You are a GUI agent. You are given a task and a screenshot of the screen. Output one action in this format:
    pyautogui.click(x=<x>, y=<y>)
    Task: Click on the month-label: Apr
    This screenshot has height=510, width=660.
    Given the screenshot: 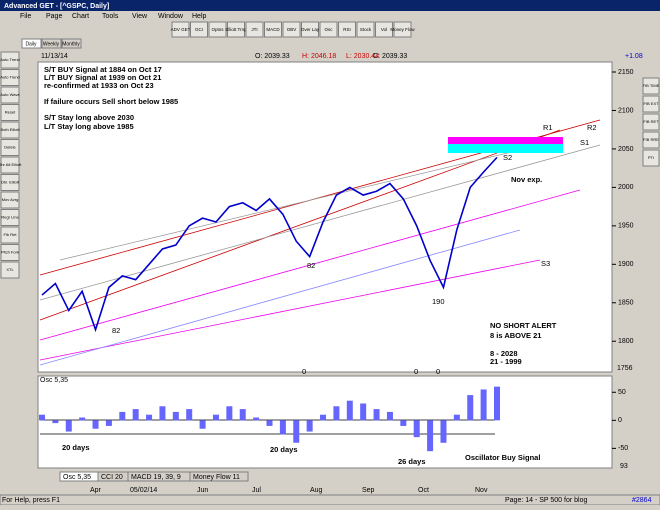 What is the action you would take?
    pyautogui.click(x=96, y=490)
    